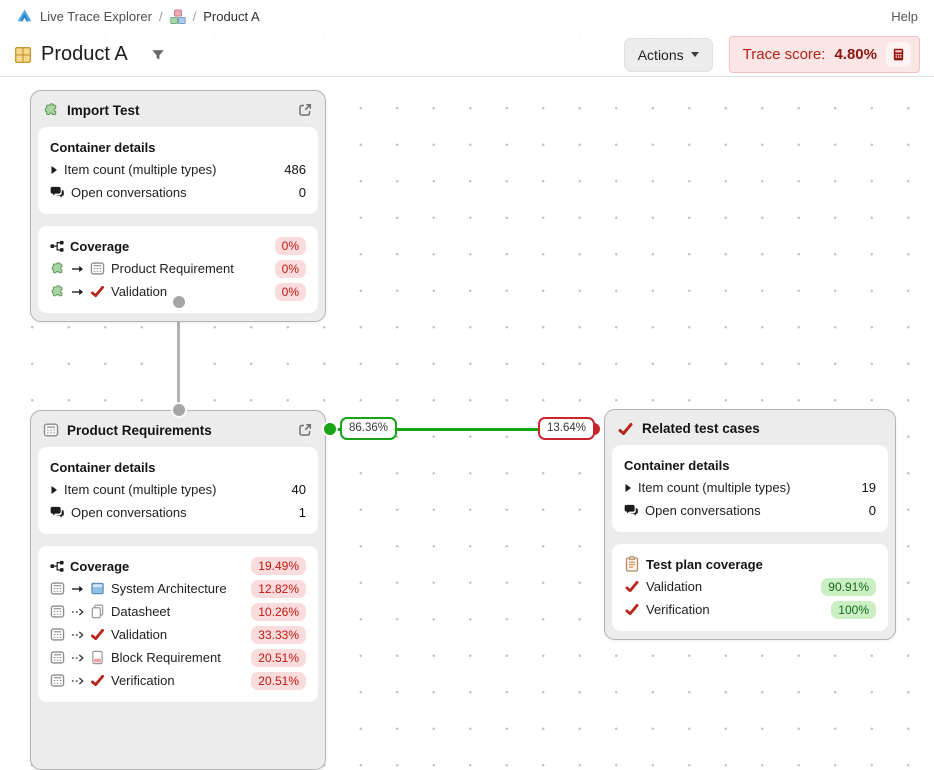 The width and height of the screenshot is (934, 770). What do you see at coordinates (57, 512) in the screenshot?
I see `chat-bubbles-icon` at bounding box center [57, 512].